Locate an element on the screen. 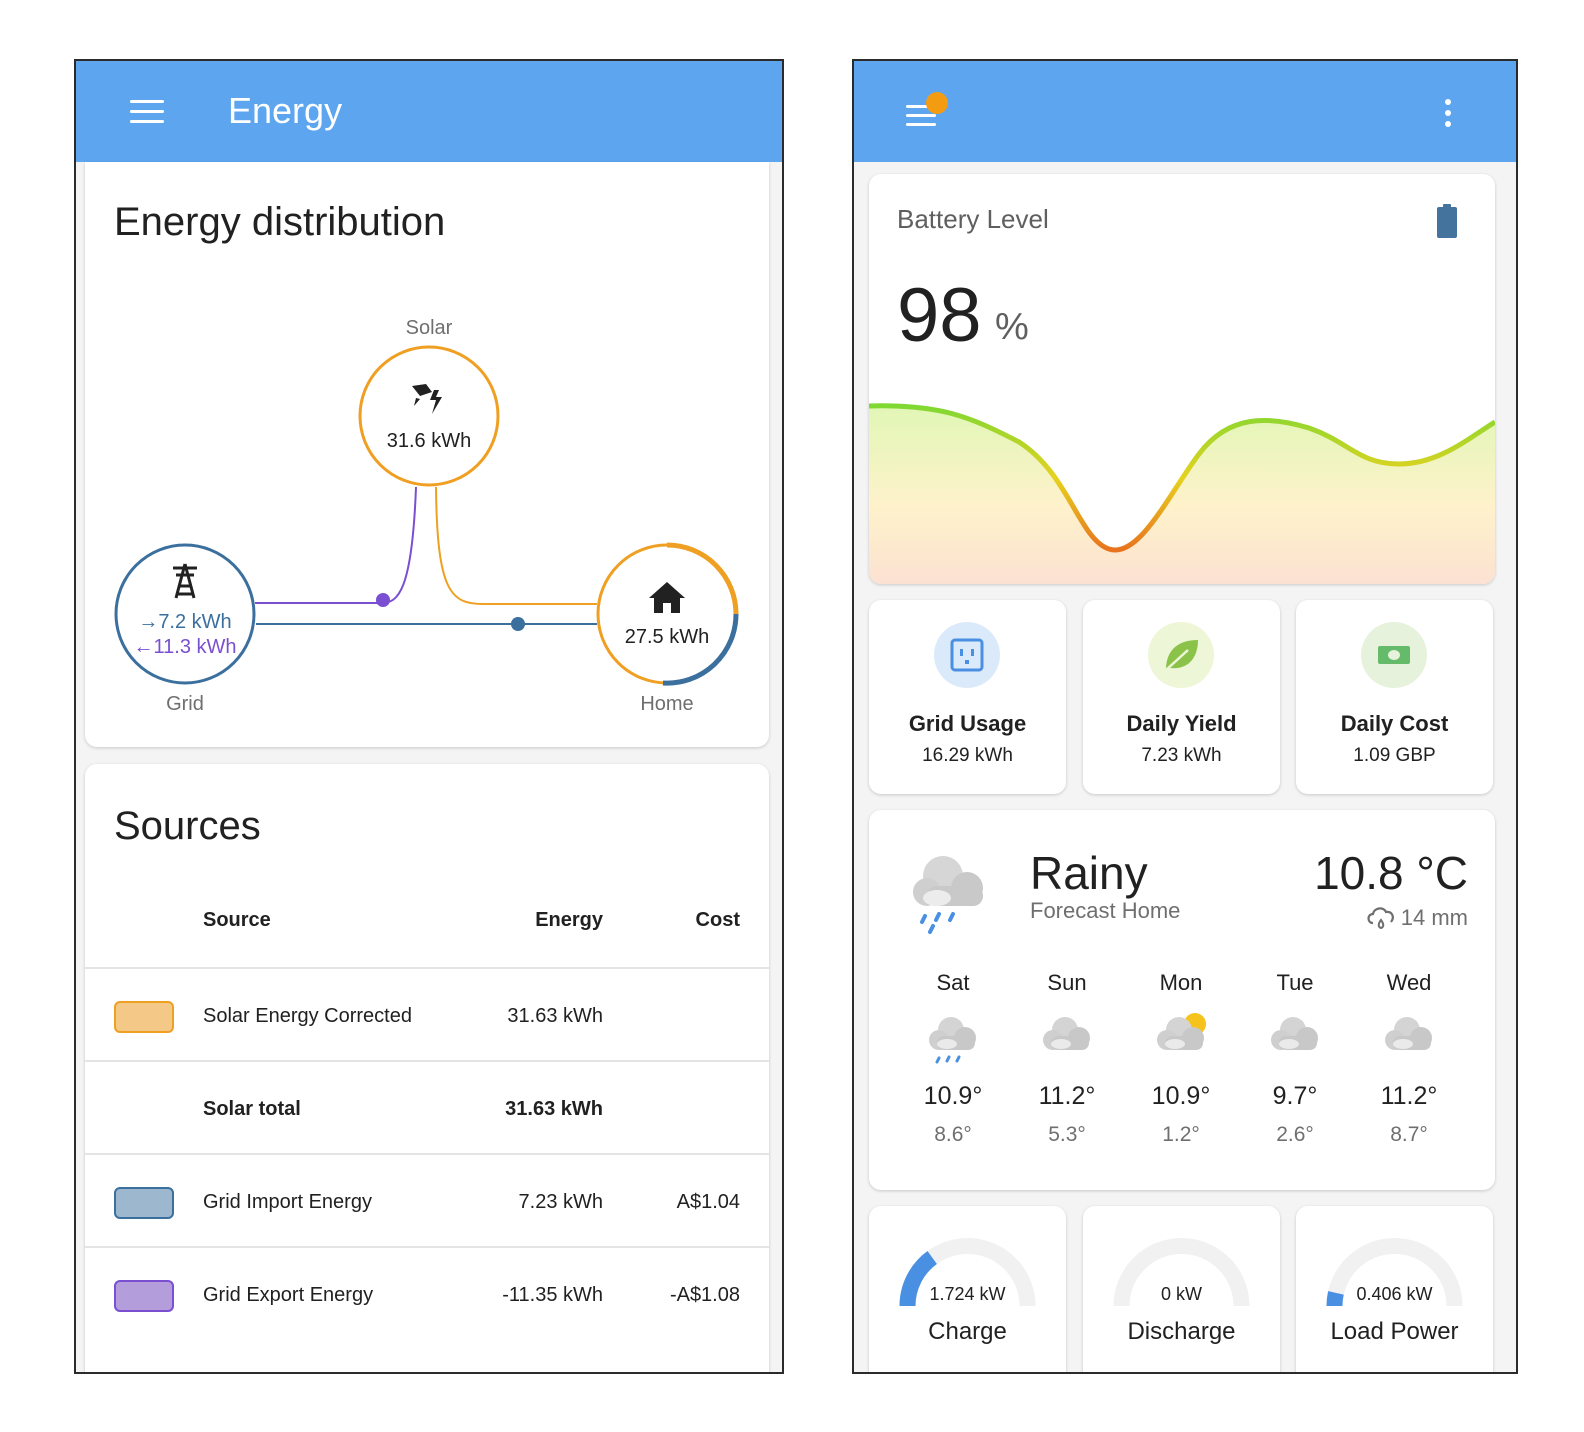 This screenshot has height=1432, width=1584. flow-dot-export is located at coordinates (383, 600).